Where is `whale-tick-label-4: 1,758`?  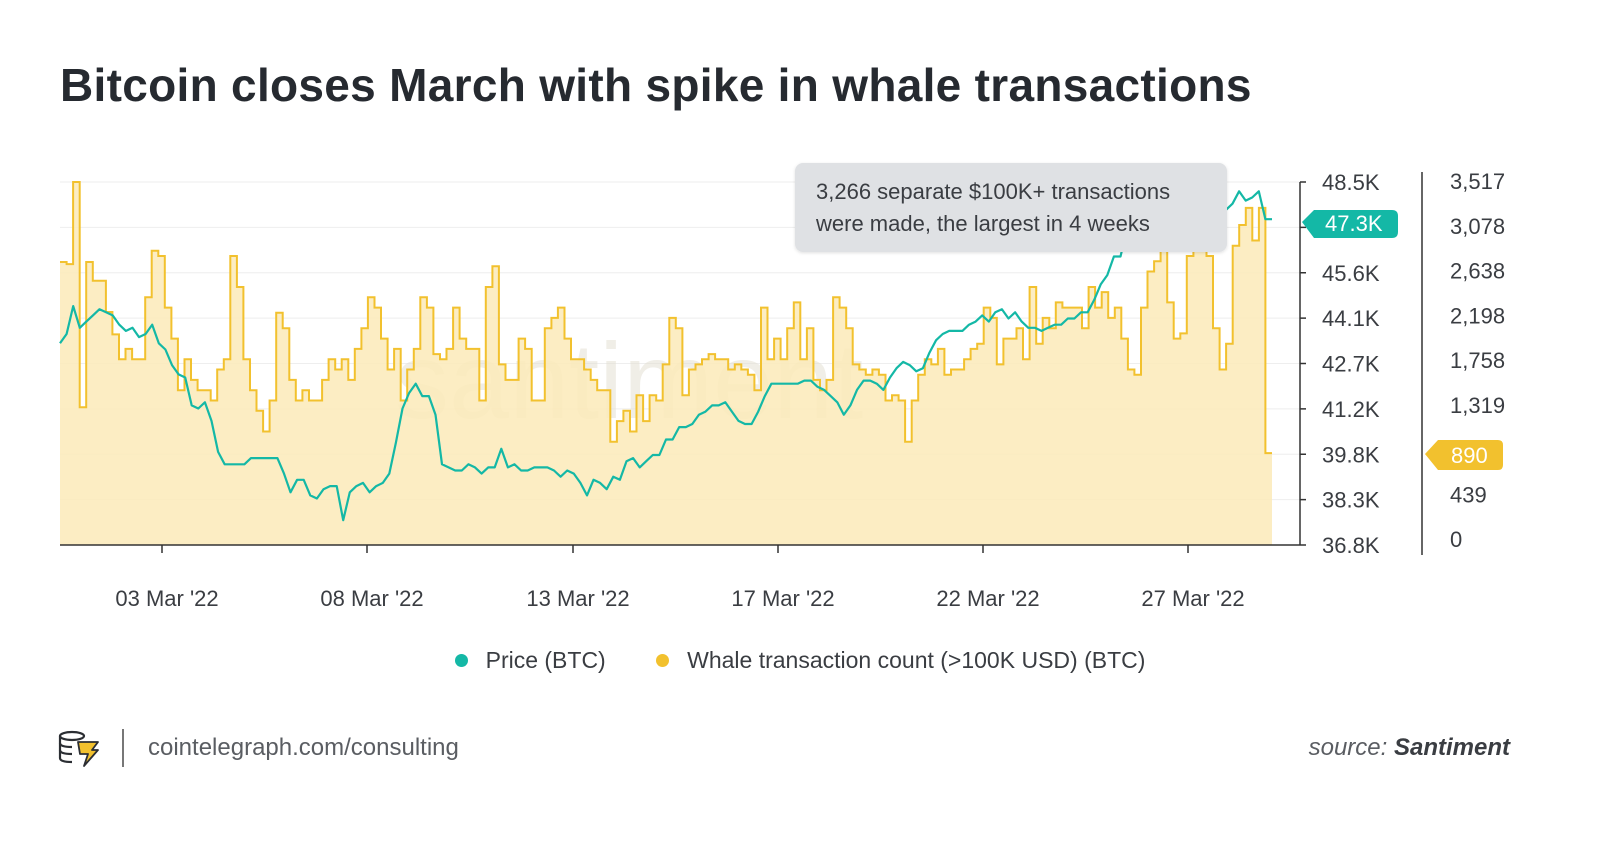 whale-tick-label-4: 1,758 is located at coordinates (1477, 360).